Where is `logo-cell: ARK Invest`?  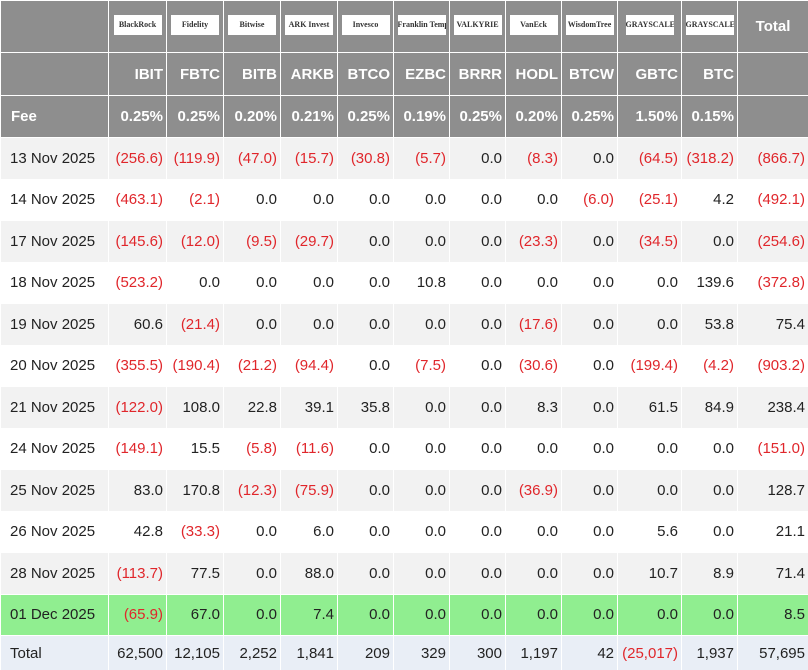 logo-cell: ARK Invest is located at coordinates (309, 26).